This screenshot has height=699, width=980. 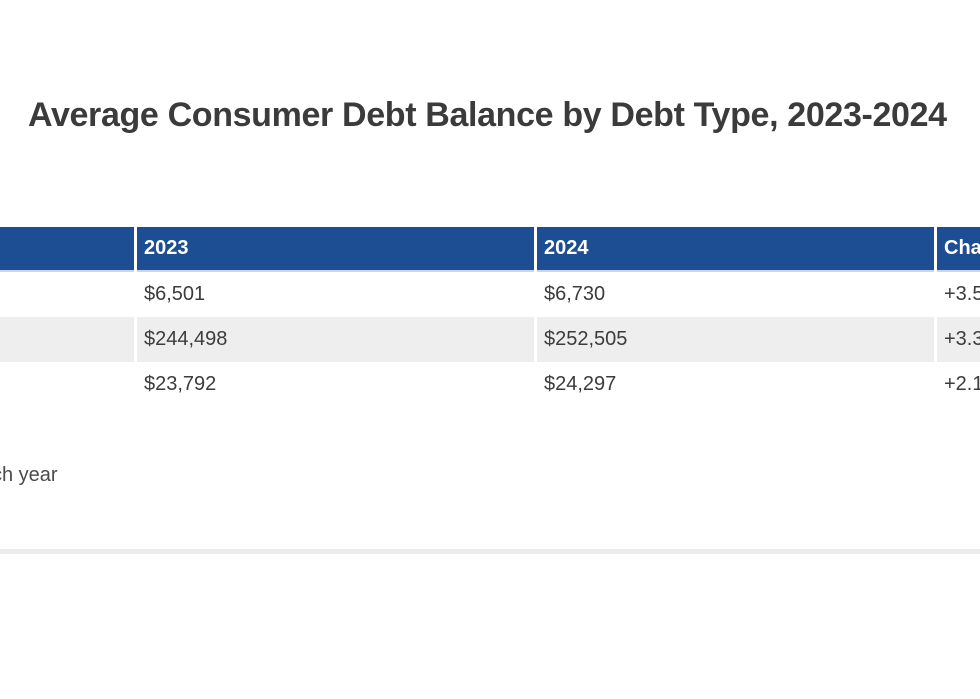 What do you see at coordinates (958, 384) in the screenshot?
I see `value-change-cell: +2.1` at bounding box center [958, 384].